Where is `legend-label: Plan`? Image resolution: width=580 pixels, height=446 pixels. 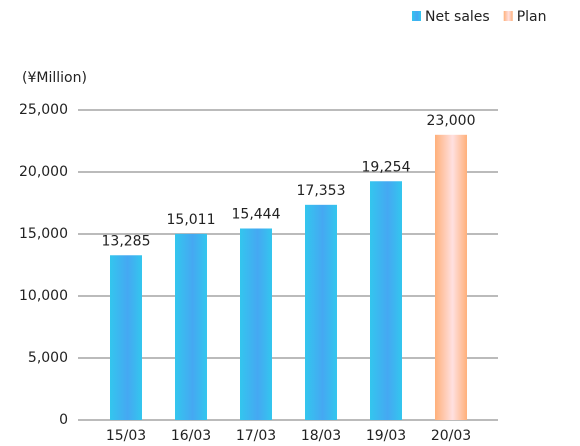
legend-label: Plan is located at coordinates (532, 17).